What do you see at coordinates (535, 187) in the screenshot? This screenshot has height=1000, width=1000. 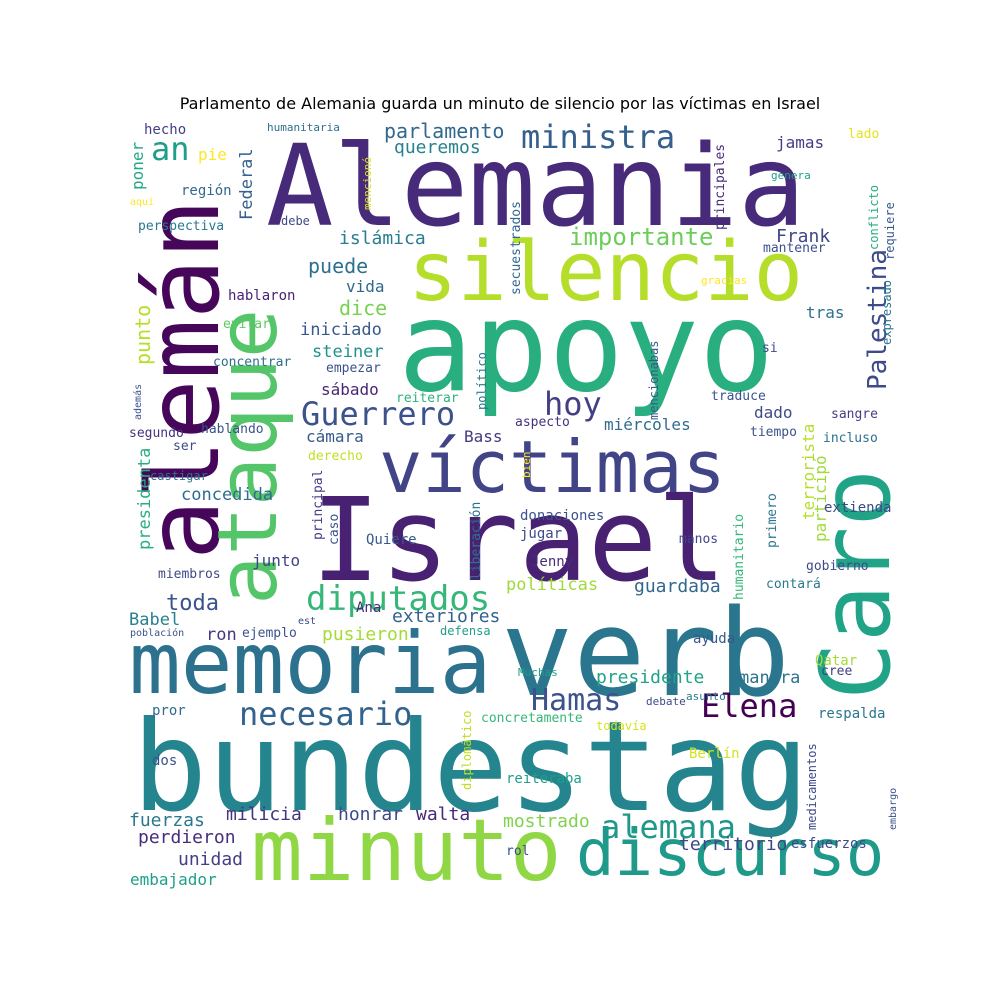 I see `word-alemania: Alemania` at bounding box center [535, 187].